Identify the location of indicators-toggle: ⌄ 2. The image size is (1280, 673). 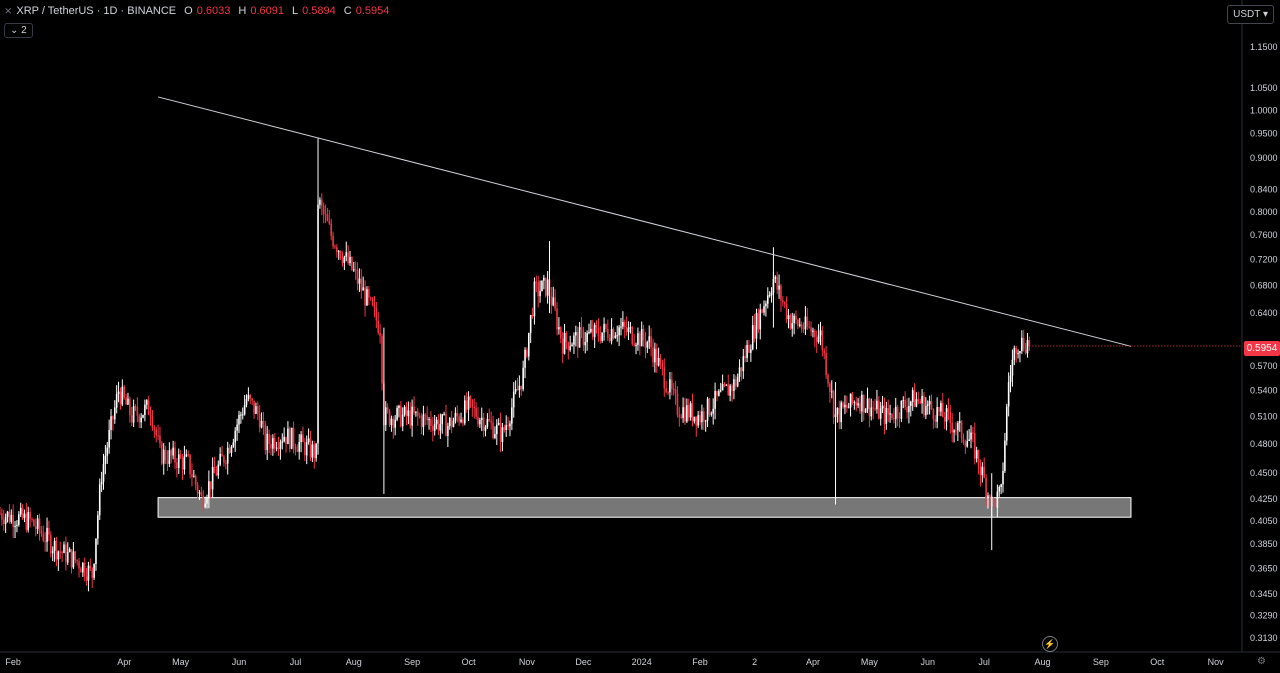
(18, 30).